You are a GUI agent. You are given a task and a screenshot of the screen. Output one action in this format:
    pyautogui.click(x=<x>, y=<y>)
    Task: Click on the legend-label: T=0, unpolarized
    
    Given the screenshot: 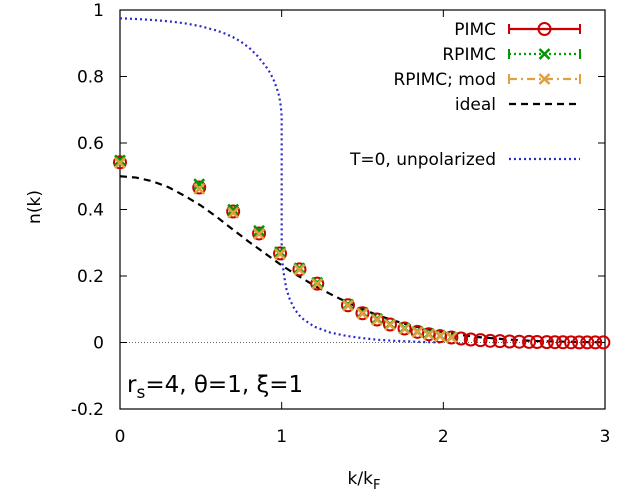 What is the action you would take?
    pyautogui.click(x=422, y=160)
    